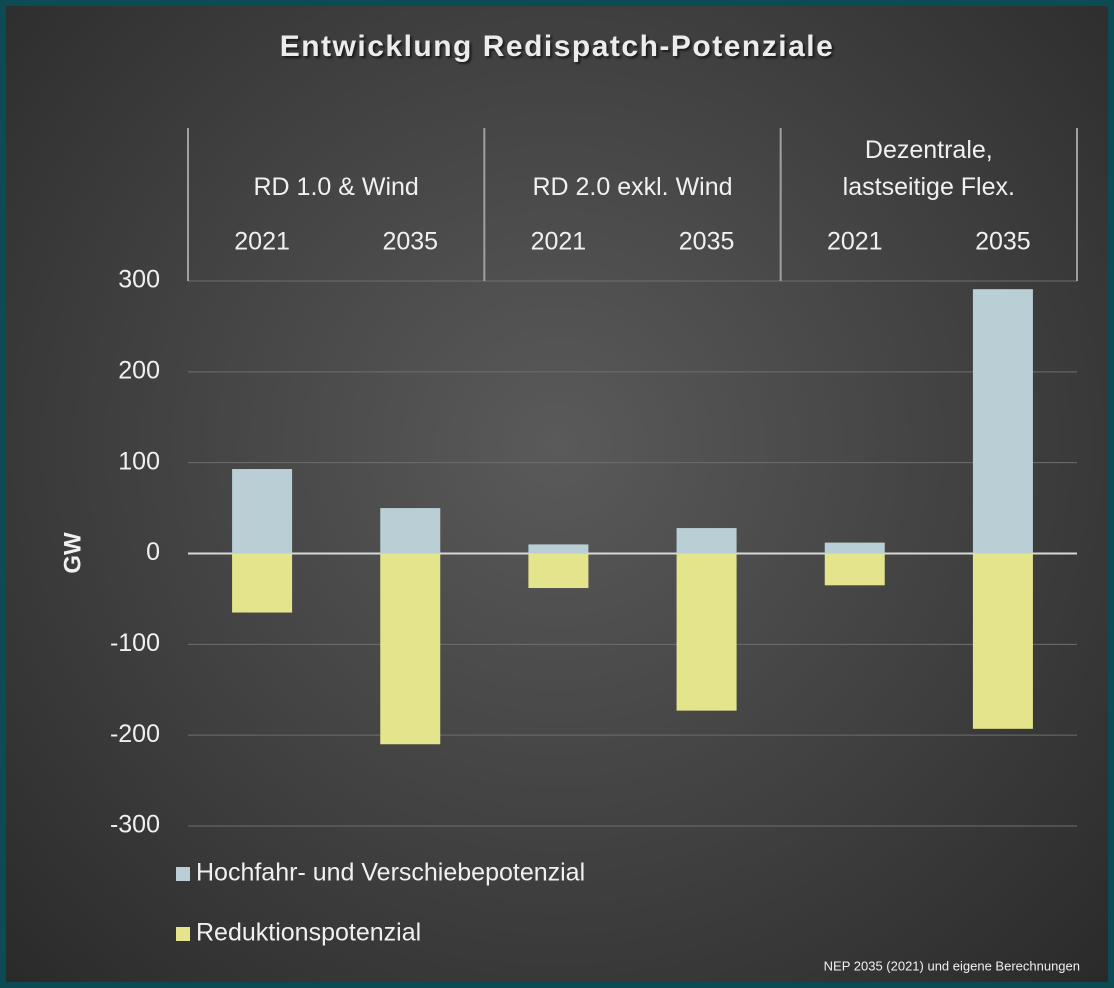 The width and height of the screenshot is (1114, 988). I want to click on group-label: RD 2.0 exkl. Wind, so click(632, 187).